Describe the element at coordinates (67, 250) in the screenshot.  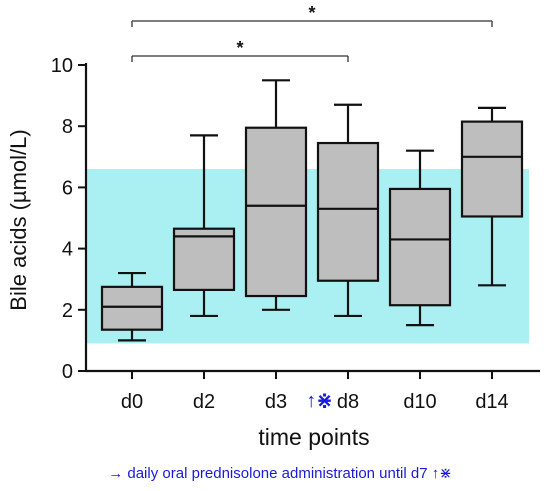
I see `y-tick-label: 4` at that location.